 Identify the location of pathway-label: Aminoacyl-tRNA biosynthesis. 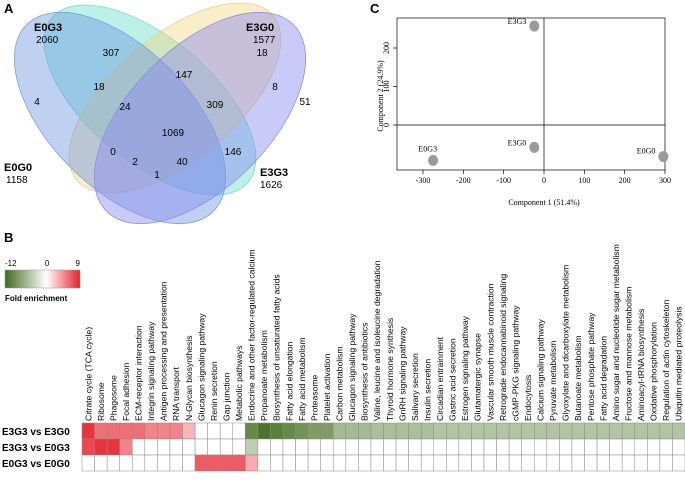
(641, 365).